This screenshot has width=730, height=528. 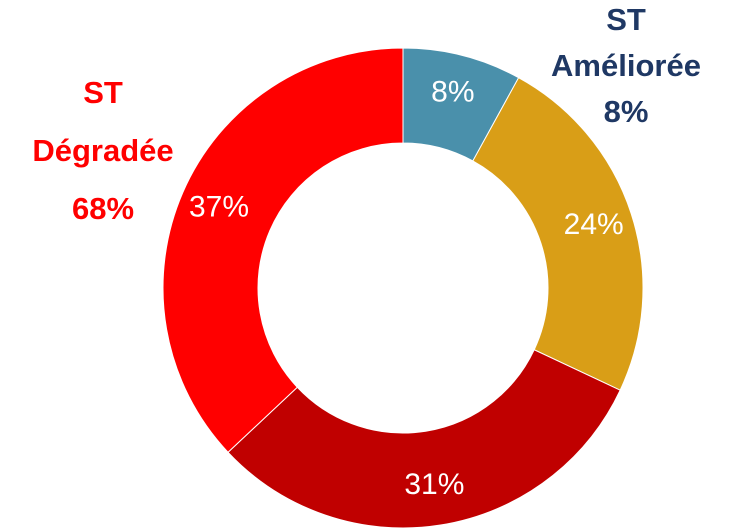 I want to click on annotation: 68%, so click(x=103, y=208).